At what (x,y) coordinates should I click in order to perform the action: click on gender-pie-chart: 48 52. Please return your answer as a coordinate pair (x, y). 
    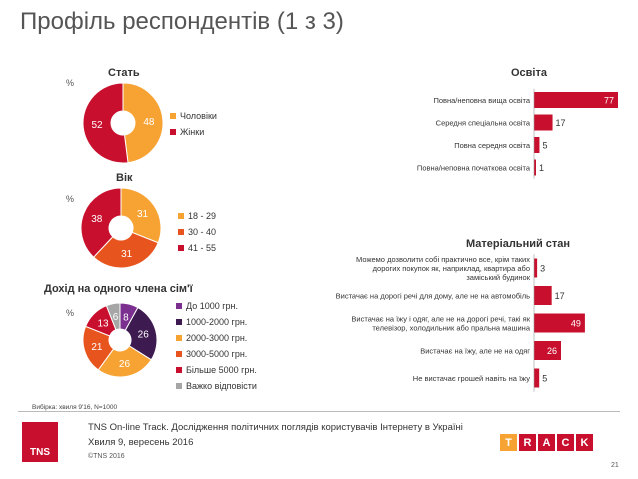
    Looking at the image, I should click on (123, 123).